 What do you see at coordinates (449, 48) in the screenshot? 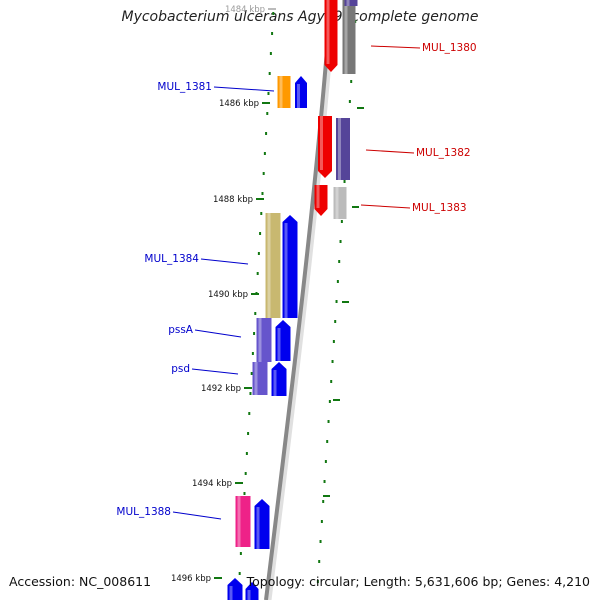
I see `gene-label-mul-1380: MUL_1380` at bounding box center [449, 48].